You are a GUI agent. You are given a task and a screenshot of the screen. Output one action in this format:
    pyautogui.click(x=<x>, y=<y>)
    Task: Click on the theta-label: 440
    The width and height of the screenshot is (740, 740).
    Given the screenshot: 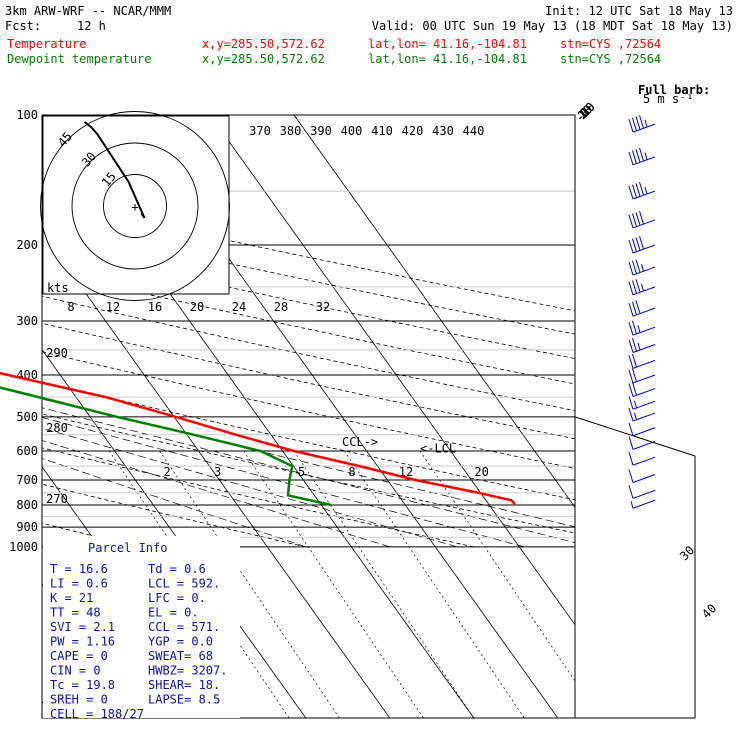 What is the action you would take?
    pyautogui.click(x=474, y=131)
    